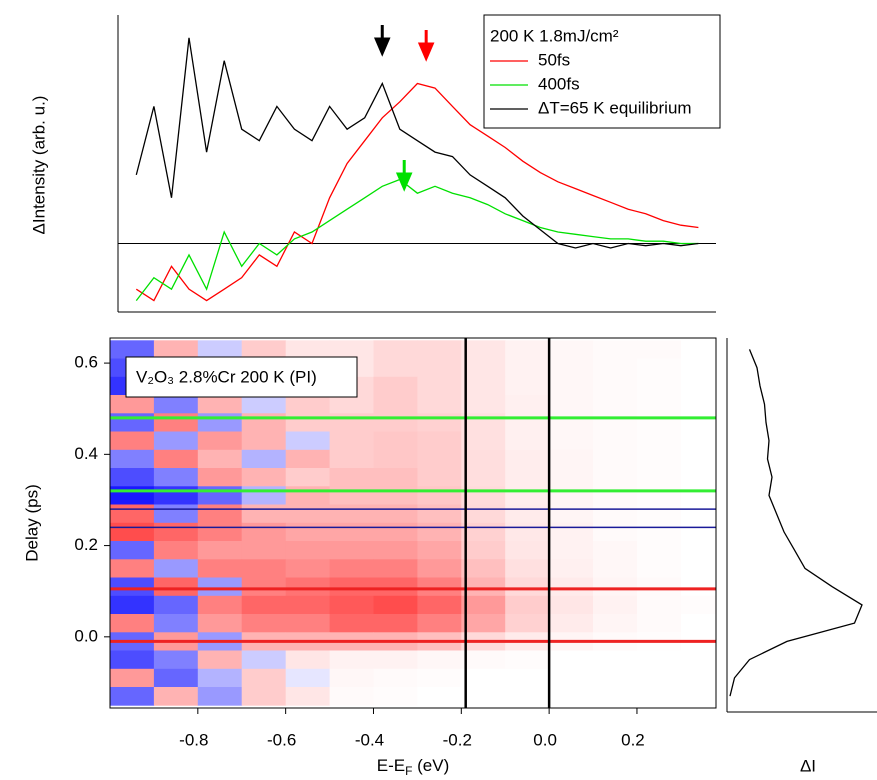 The image size is (877, 780). What do you see at coordinates (193, 739) in the screenshot?
I see `x-tick-label: -0.8` at bounding box center [193, 739].